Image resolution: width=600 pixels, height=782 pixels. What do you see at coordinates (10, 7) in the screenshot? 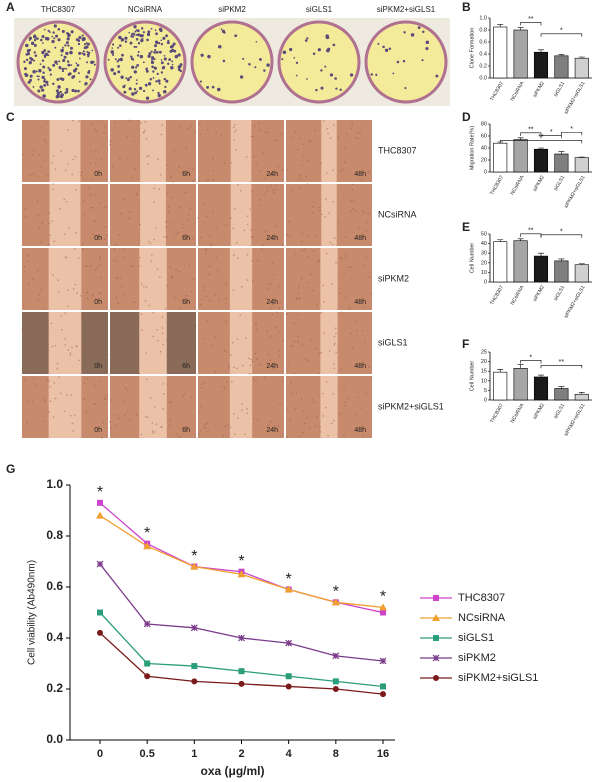
I see `panel-label: A` at bounding box center [10, 7].